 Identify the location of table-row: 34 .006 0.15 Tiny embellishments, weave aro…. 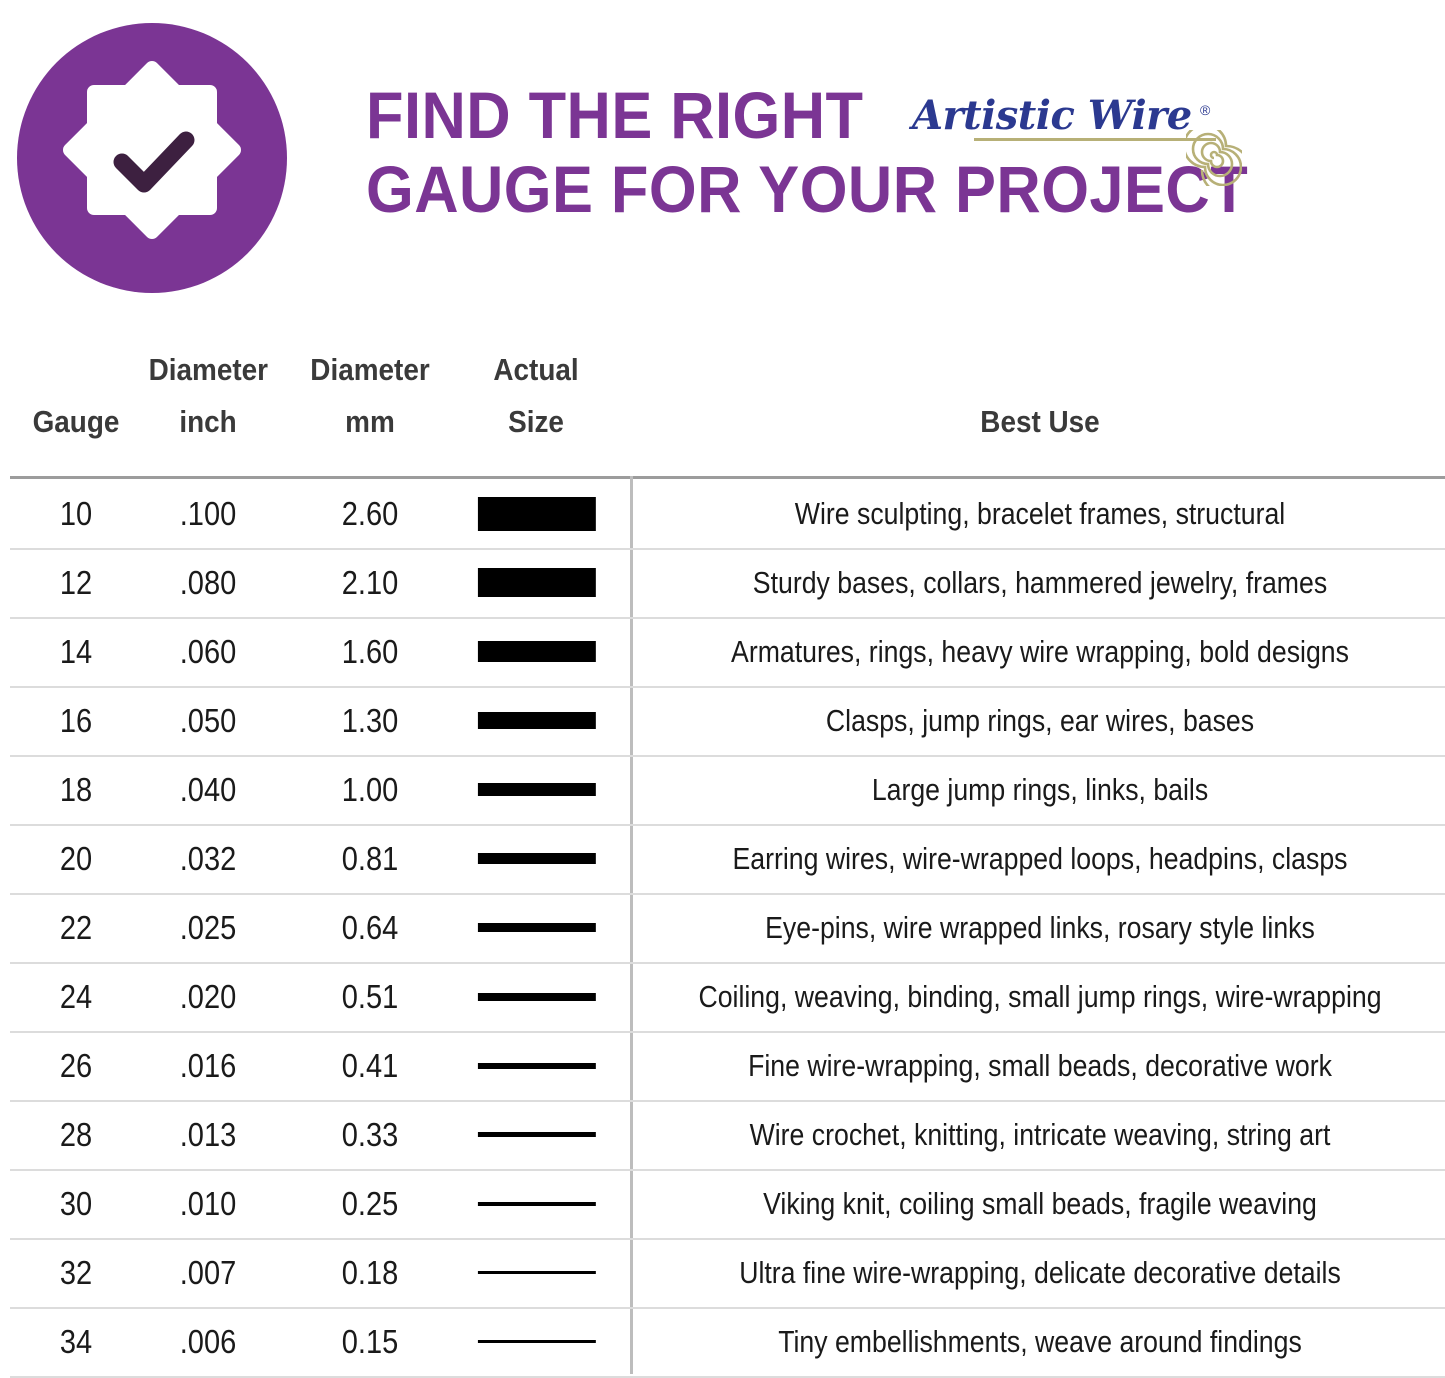
(722, 1342).